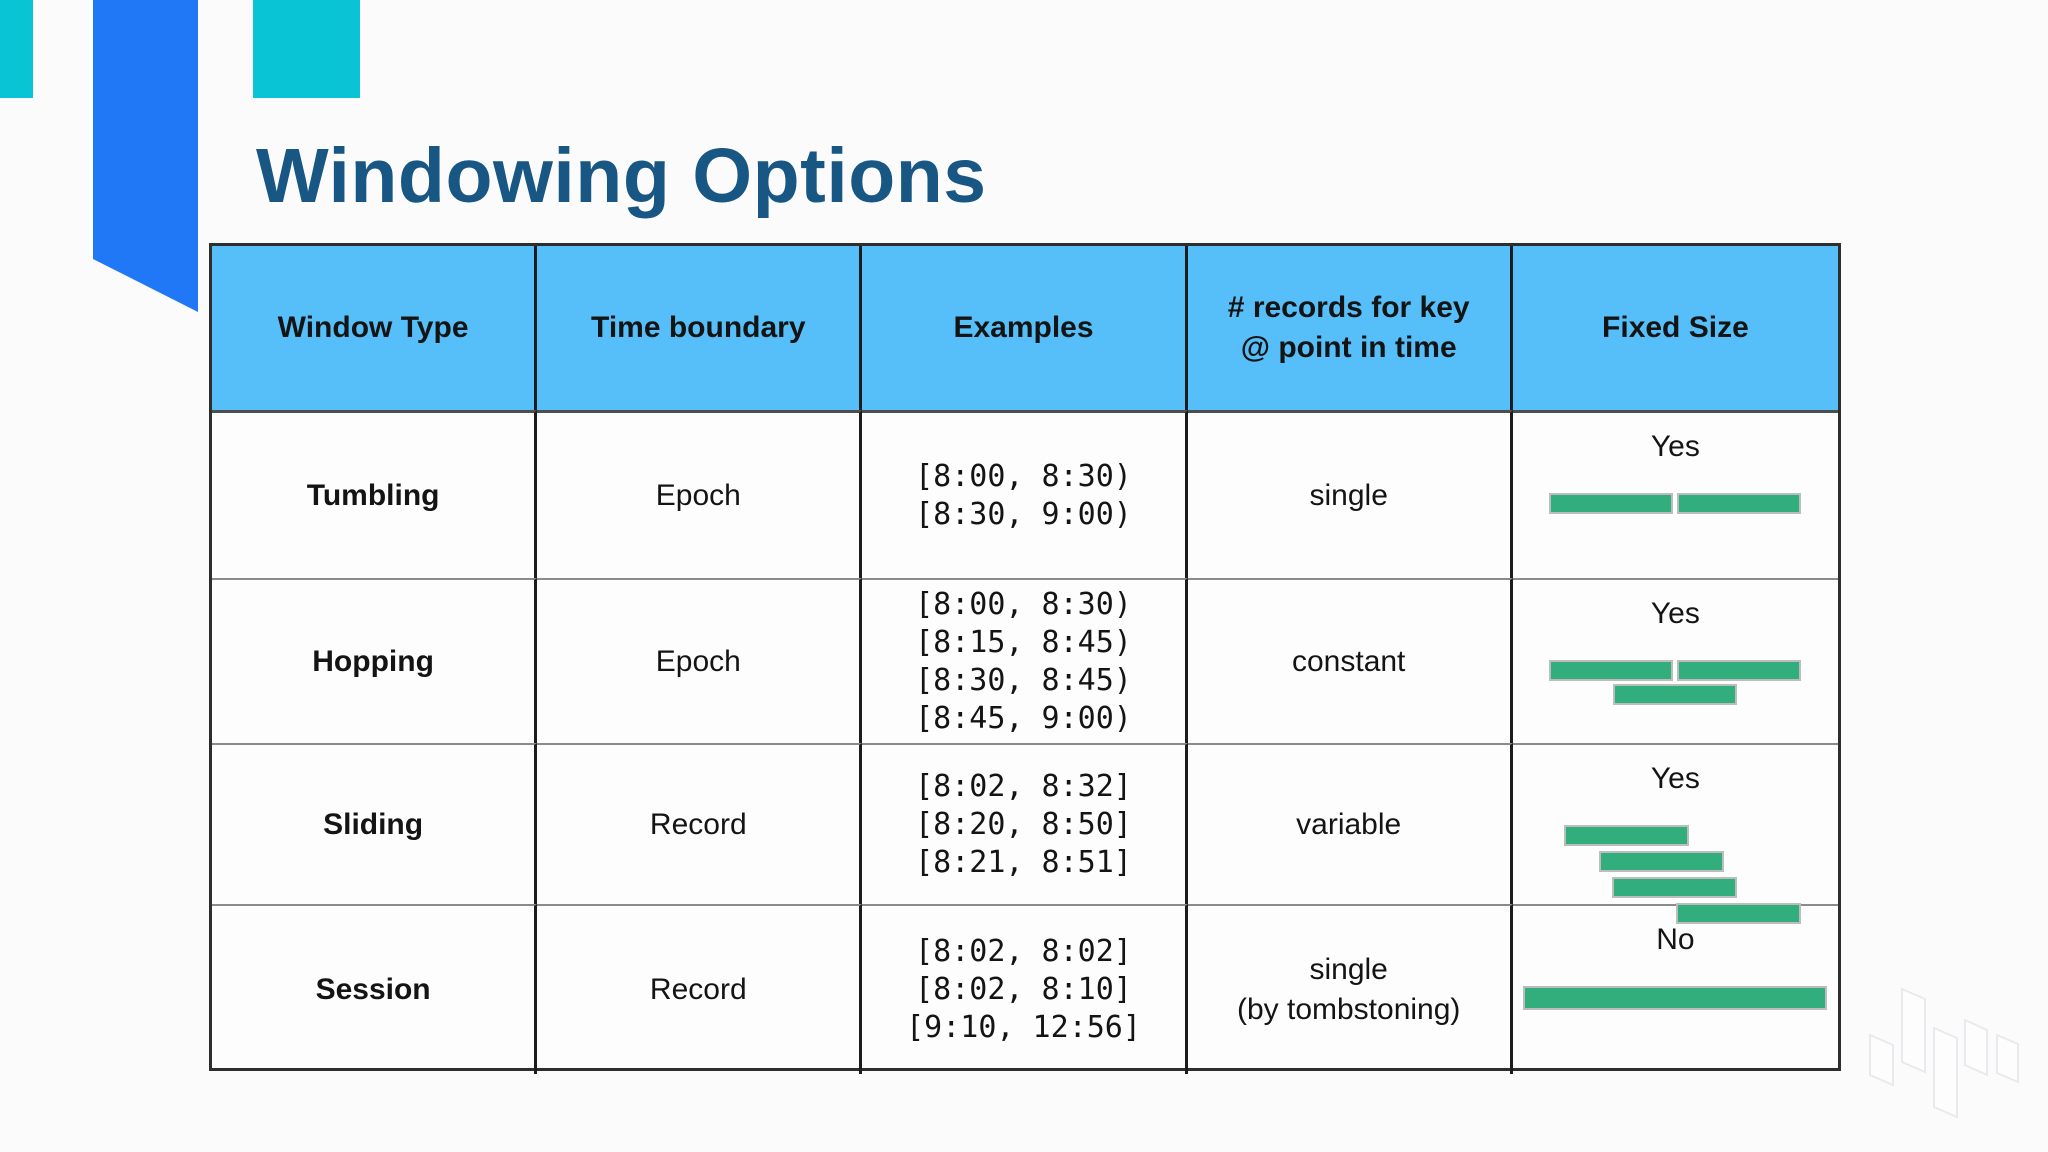 This screenshot has width=2048, height=1152. I want to click on session-fixed-size-cell: No, so click(1675, 989).